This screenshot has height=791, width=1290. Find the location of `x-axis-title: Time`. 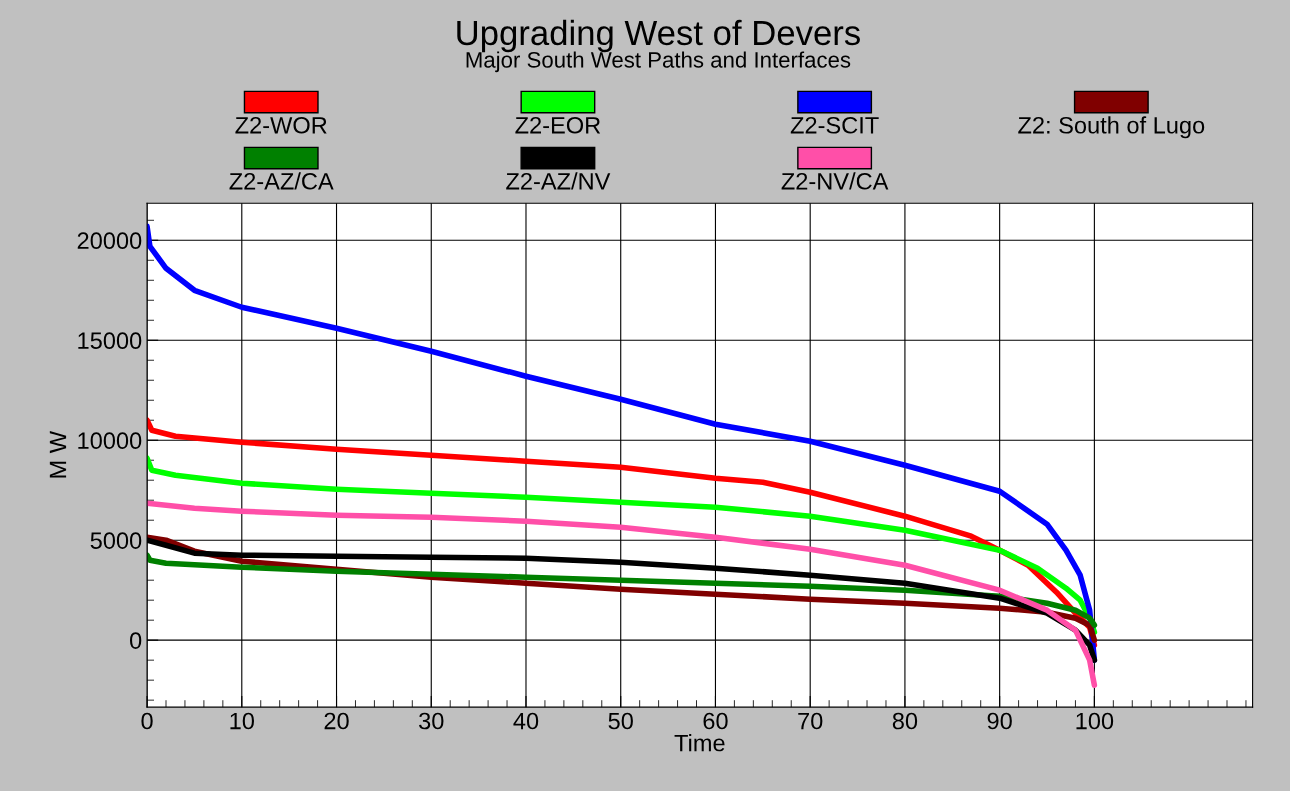

x-axis-title: Time is located at coordinates (699, 743).